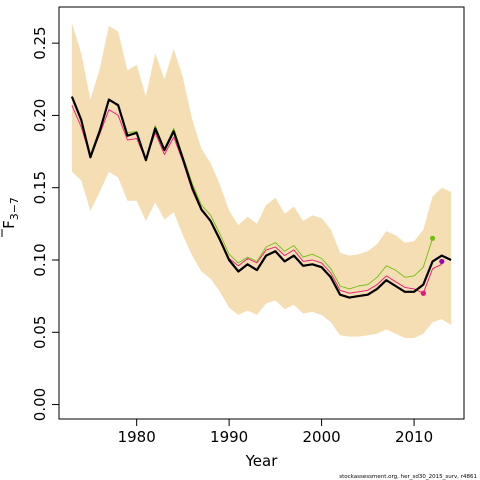  What do you see at coordinates (40, 332) in the screenshot?
I see `y-tick-label-1: 0.05` at bounding box center [40, 332].